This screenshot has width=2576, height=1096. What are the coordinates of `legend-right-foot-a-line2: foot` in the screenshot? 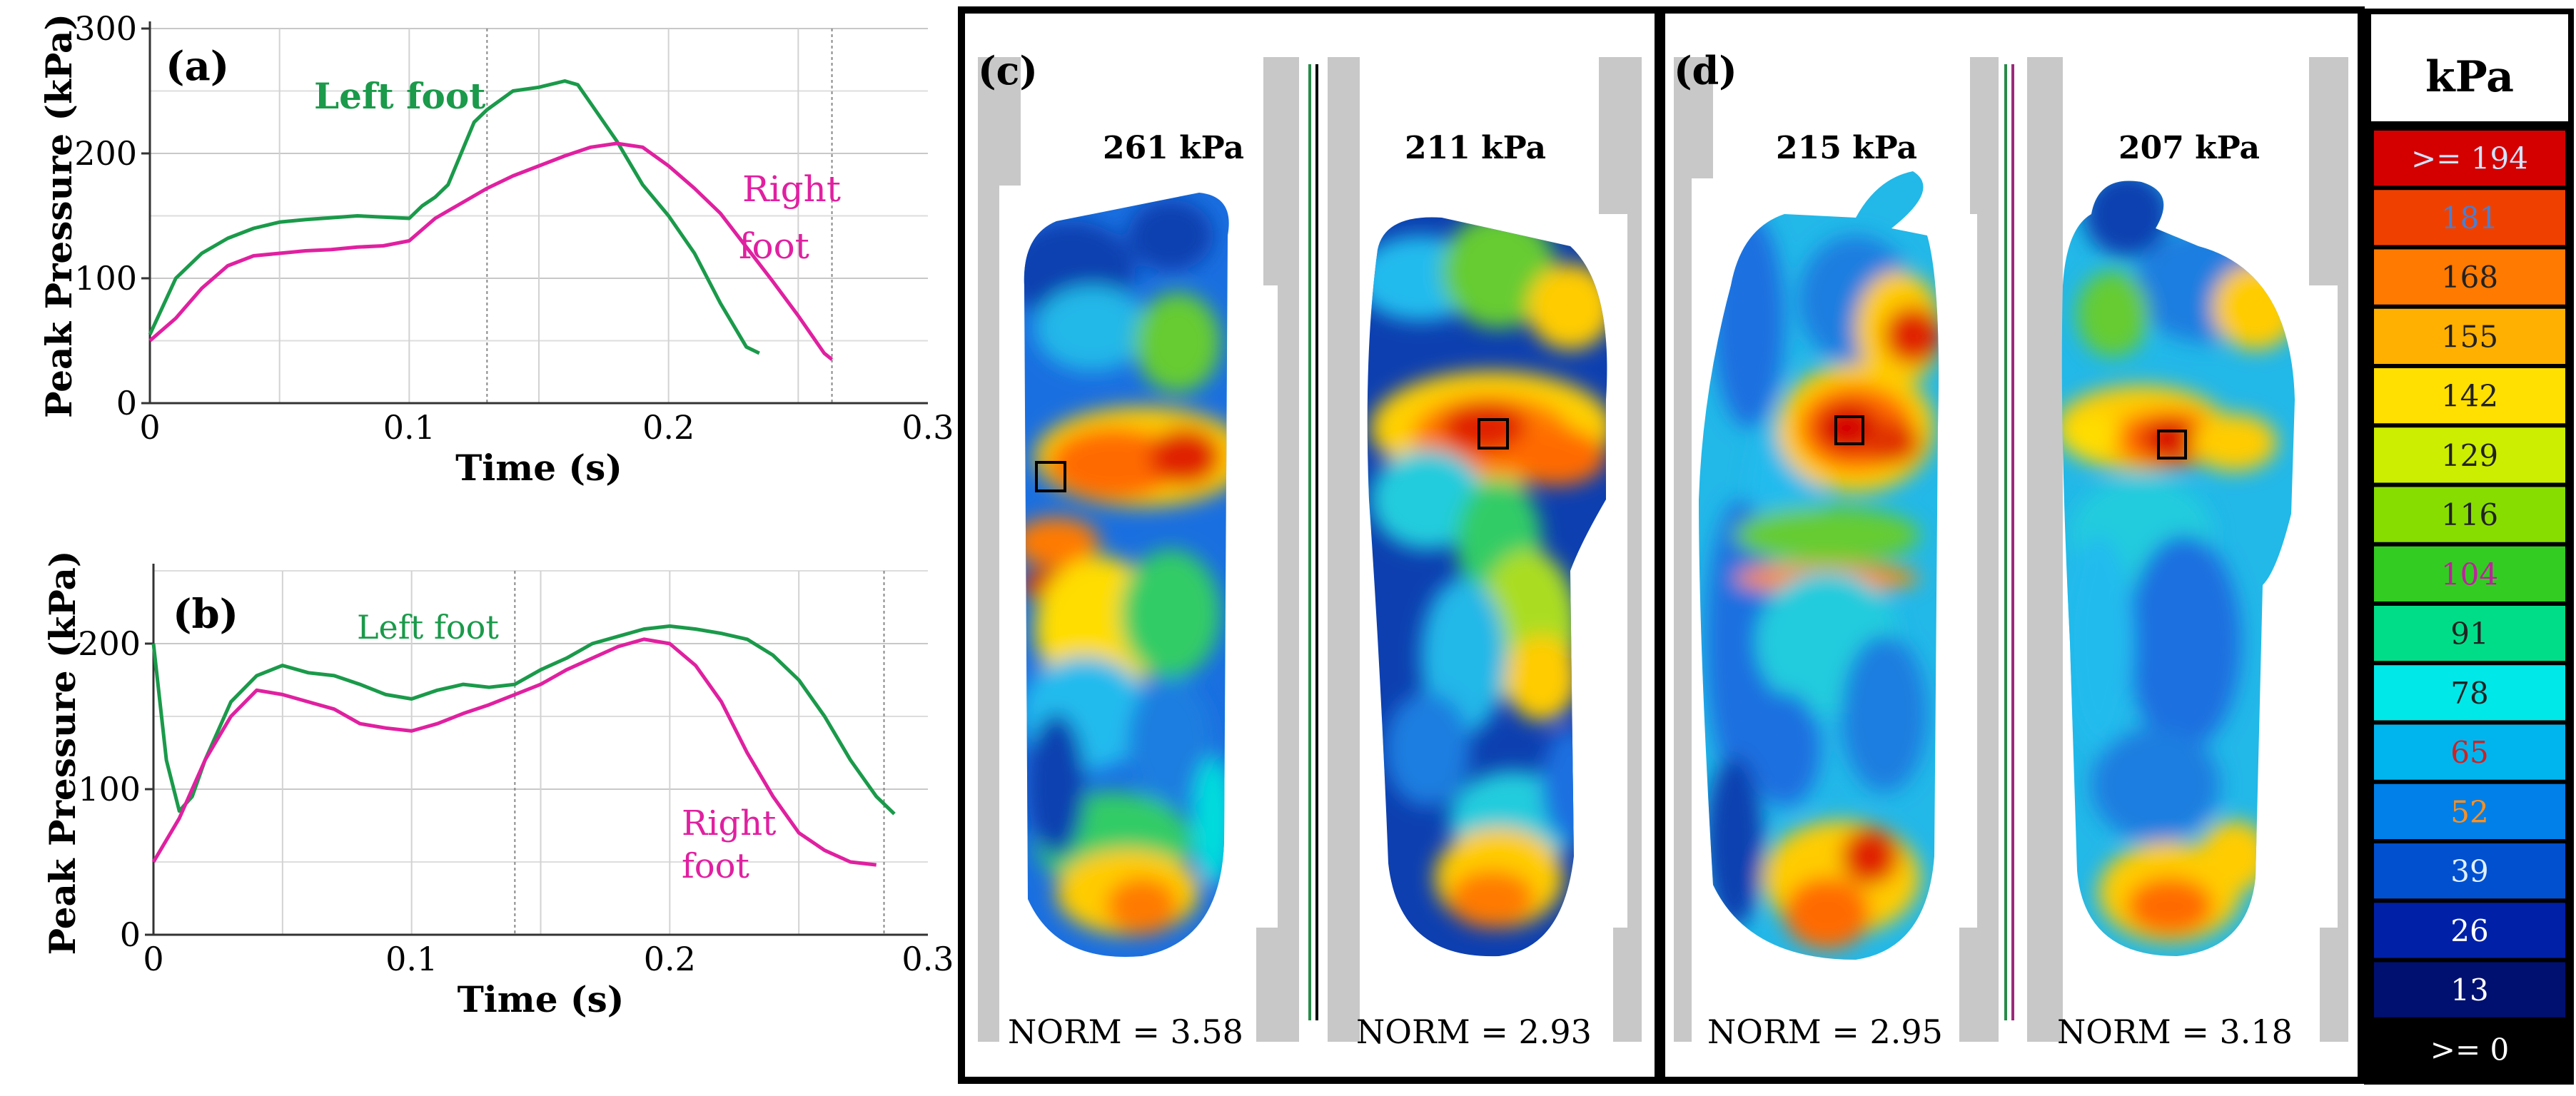 It's located at (774, 246).